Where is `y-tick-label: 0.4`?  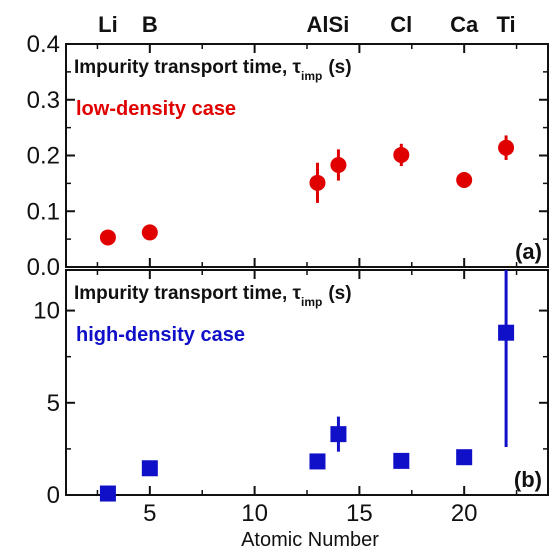 y-tick-label: 0.4 is located at coordinates (43, 44).